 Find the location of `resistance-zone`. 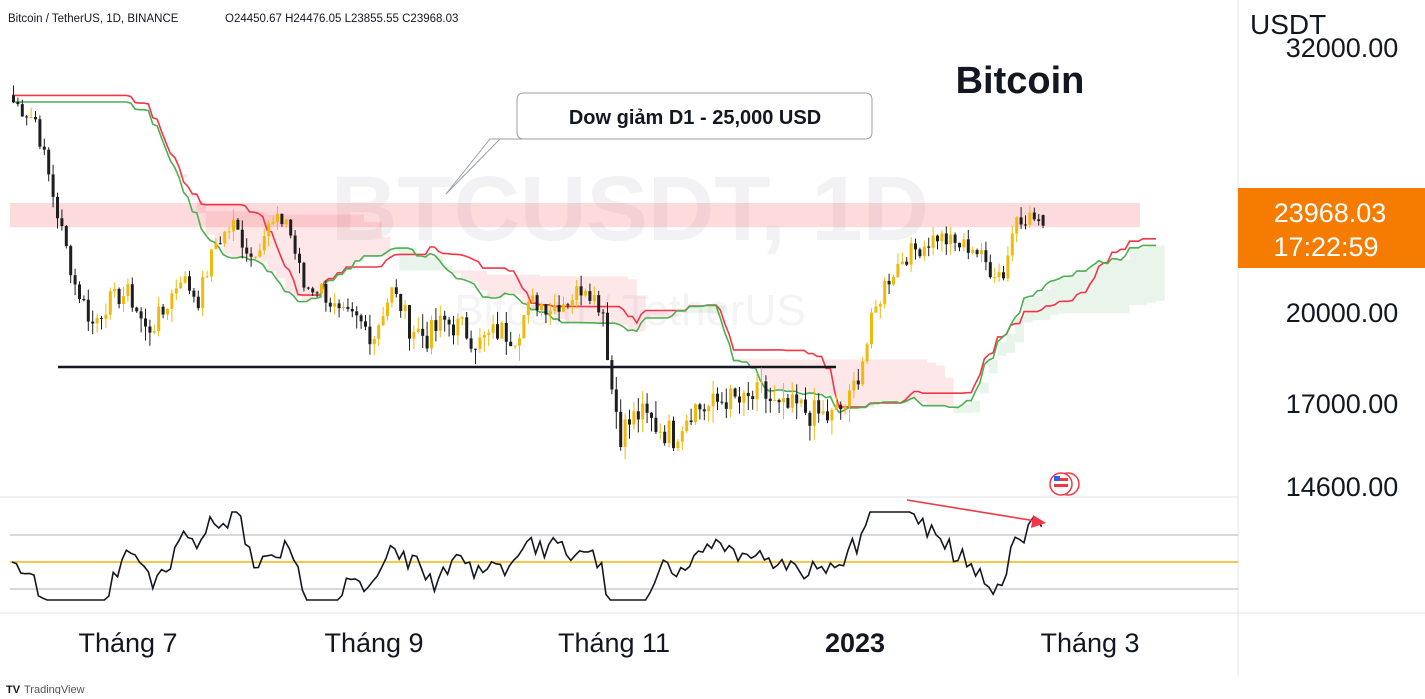

resistance-zone is located at coordinates (575, 215).